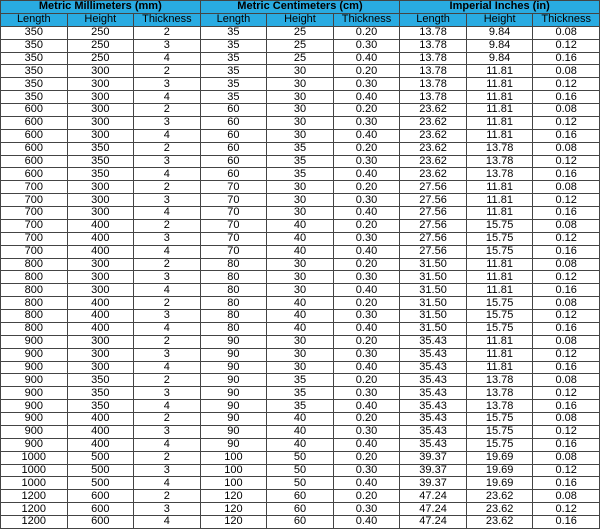 The height and width of the screenshot is (529, 600). I want to click on table-row: 350 250 4 35 25 0.40 13.78 9.84 0.16, so click(300, 58).